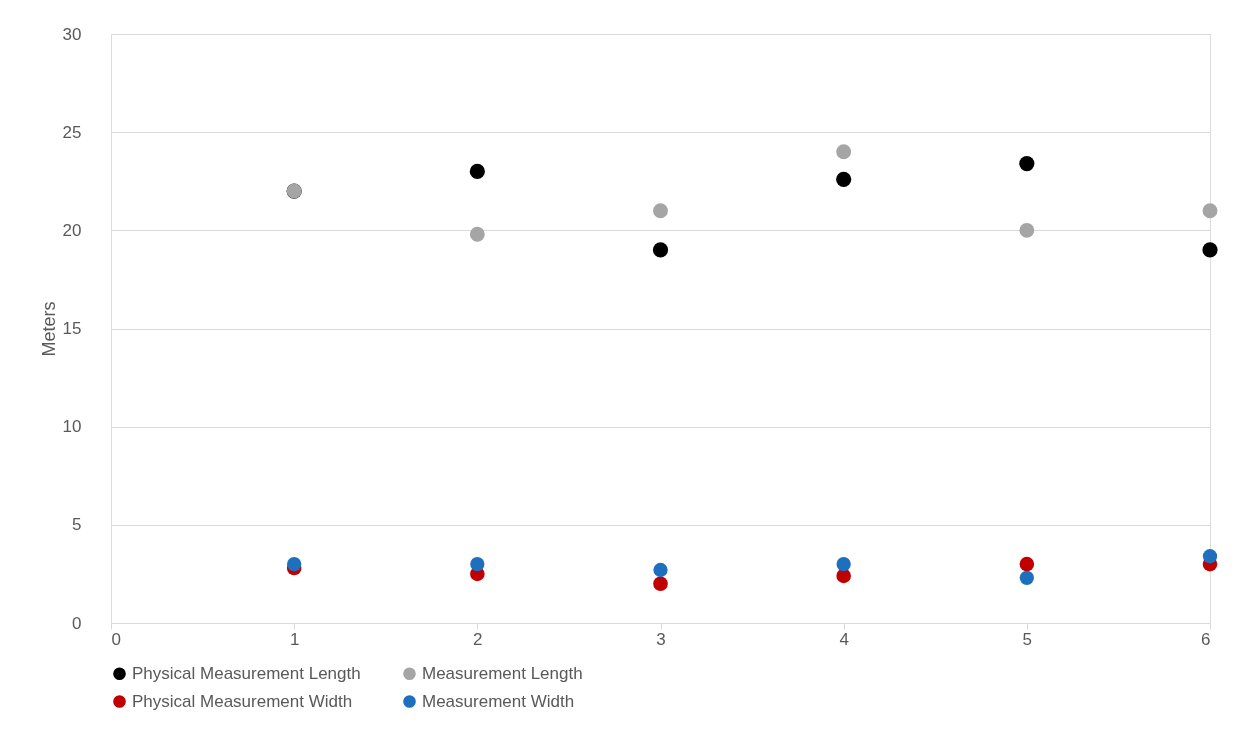  I want to click on y-axis-title: Meters, so click(48, 329).